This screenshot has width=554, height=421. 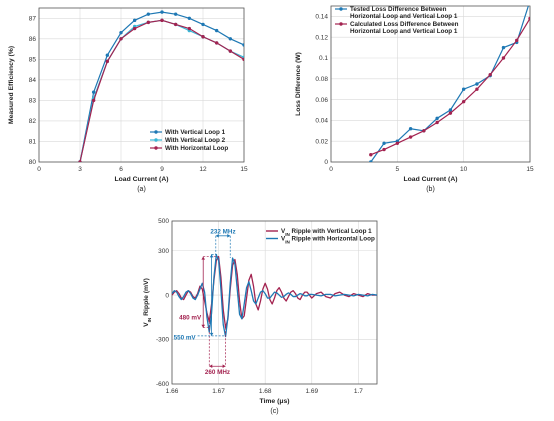 I want to click on chart-caption: (b), so click(x=430, y=189).